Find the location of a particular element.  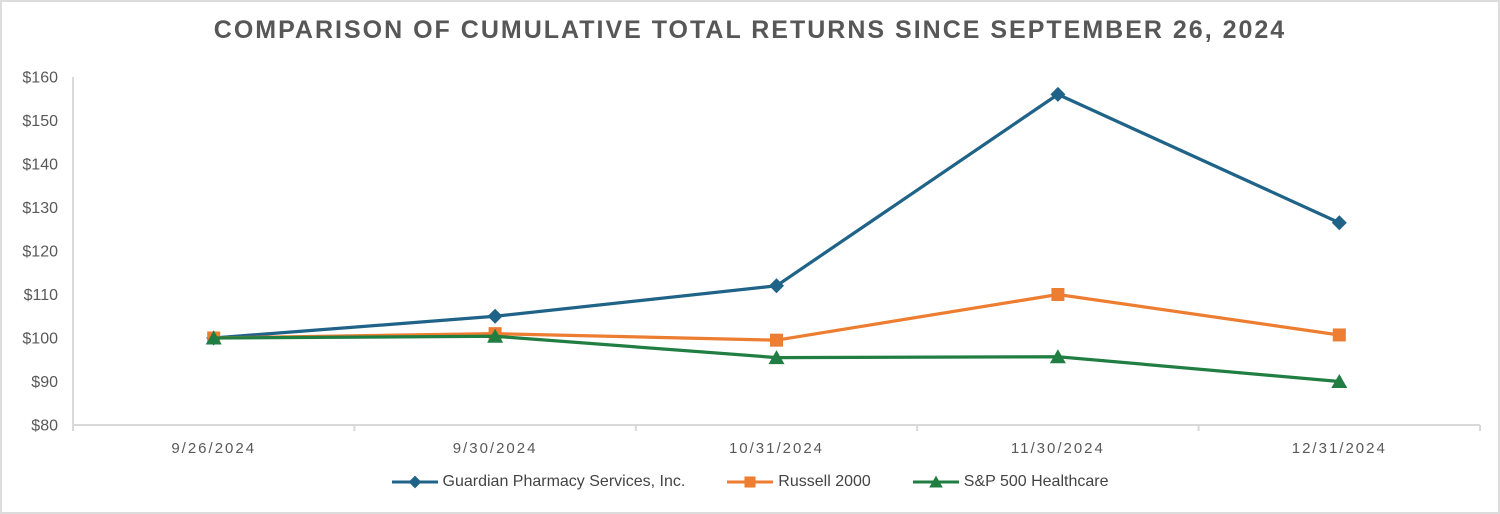

legend-item-sp500-healthcare: S&P 500 Healthcare is located at coordinates (1010, 482).